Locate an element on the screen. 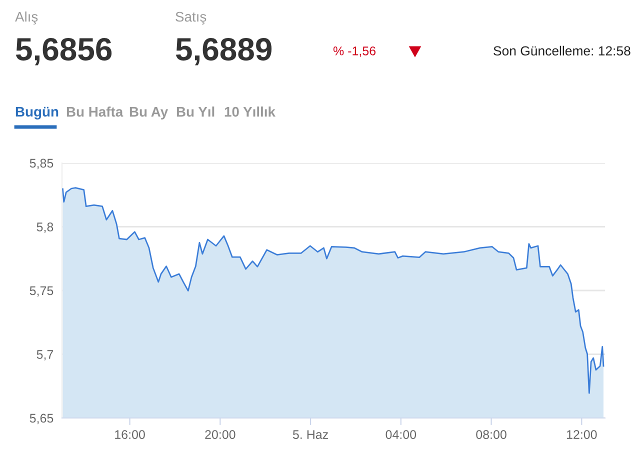  text: 5,6856 is located at coordinates (64, 52).